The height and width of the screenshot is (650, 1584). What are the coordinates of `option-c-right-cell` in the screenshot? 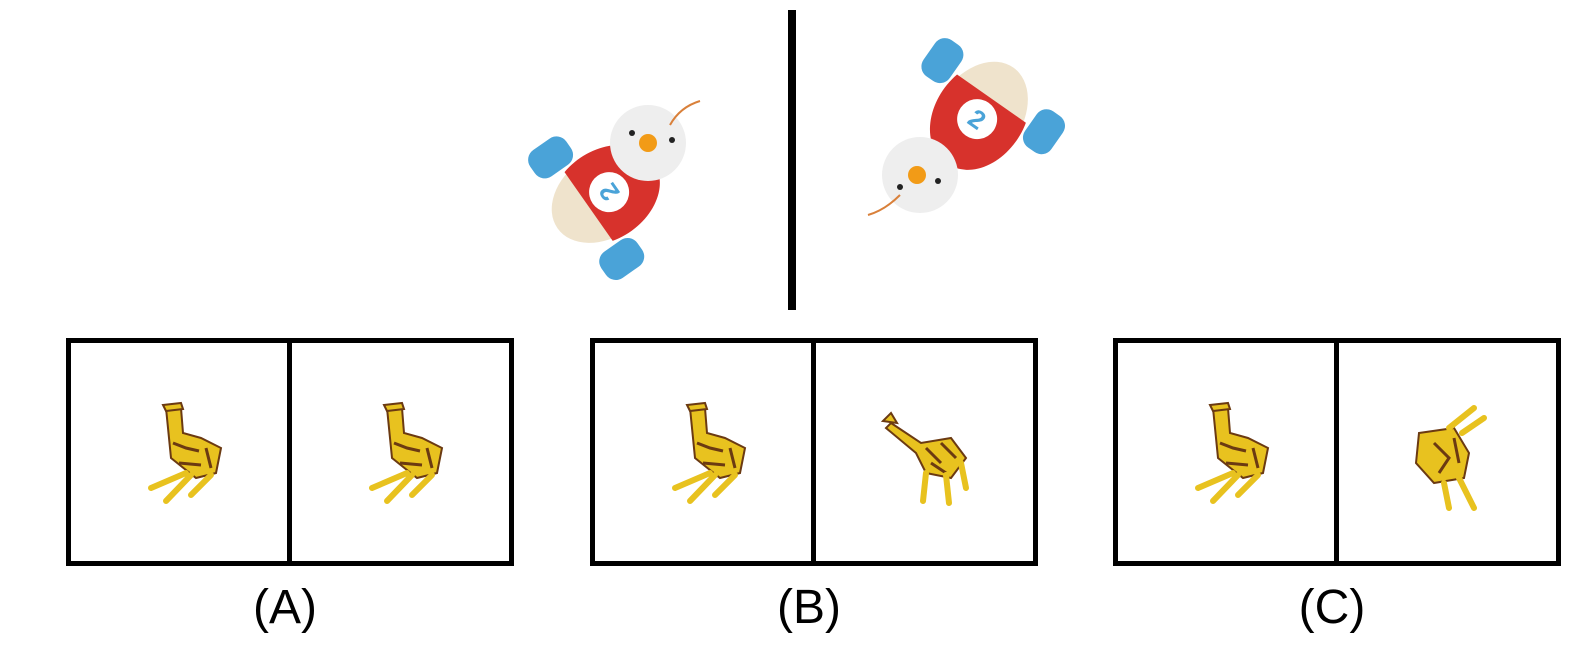 It's located at (1447, 452).